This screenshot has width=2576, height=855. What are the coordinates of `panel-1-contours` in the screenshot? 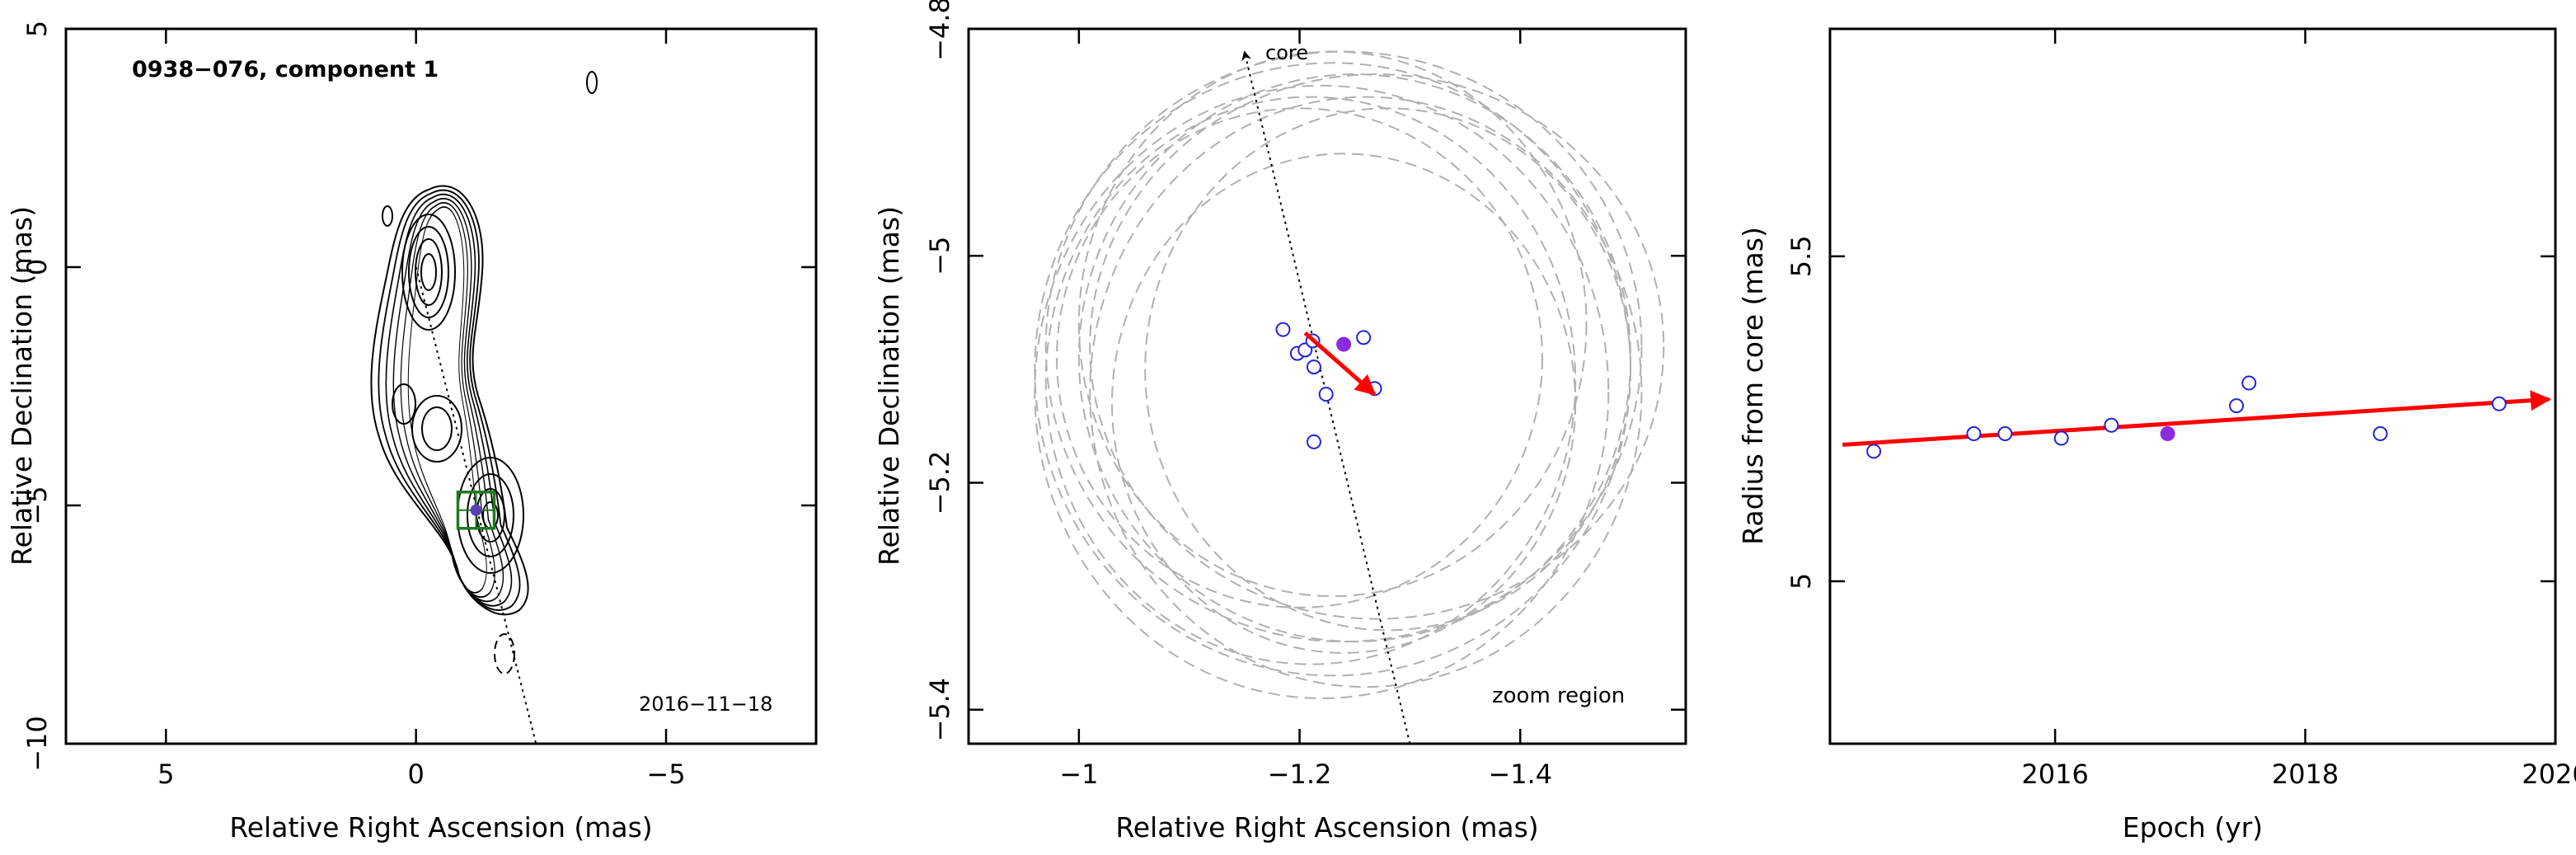 It's located at (484, 408).